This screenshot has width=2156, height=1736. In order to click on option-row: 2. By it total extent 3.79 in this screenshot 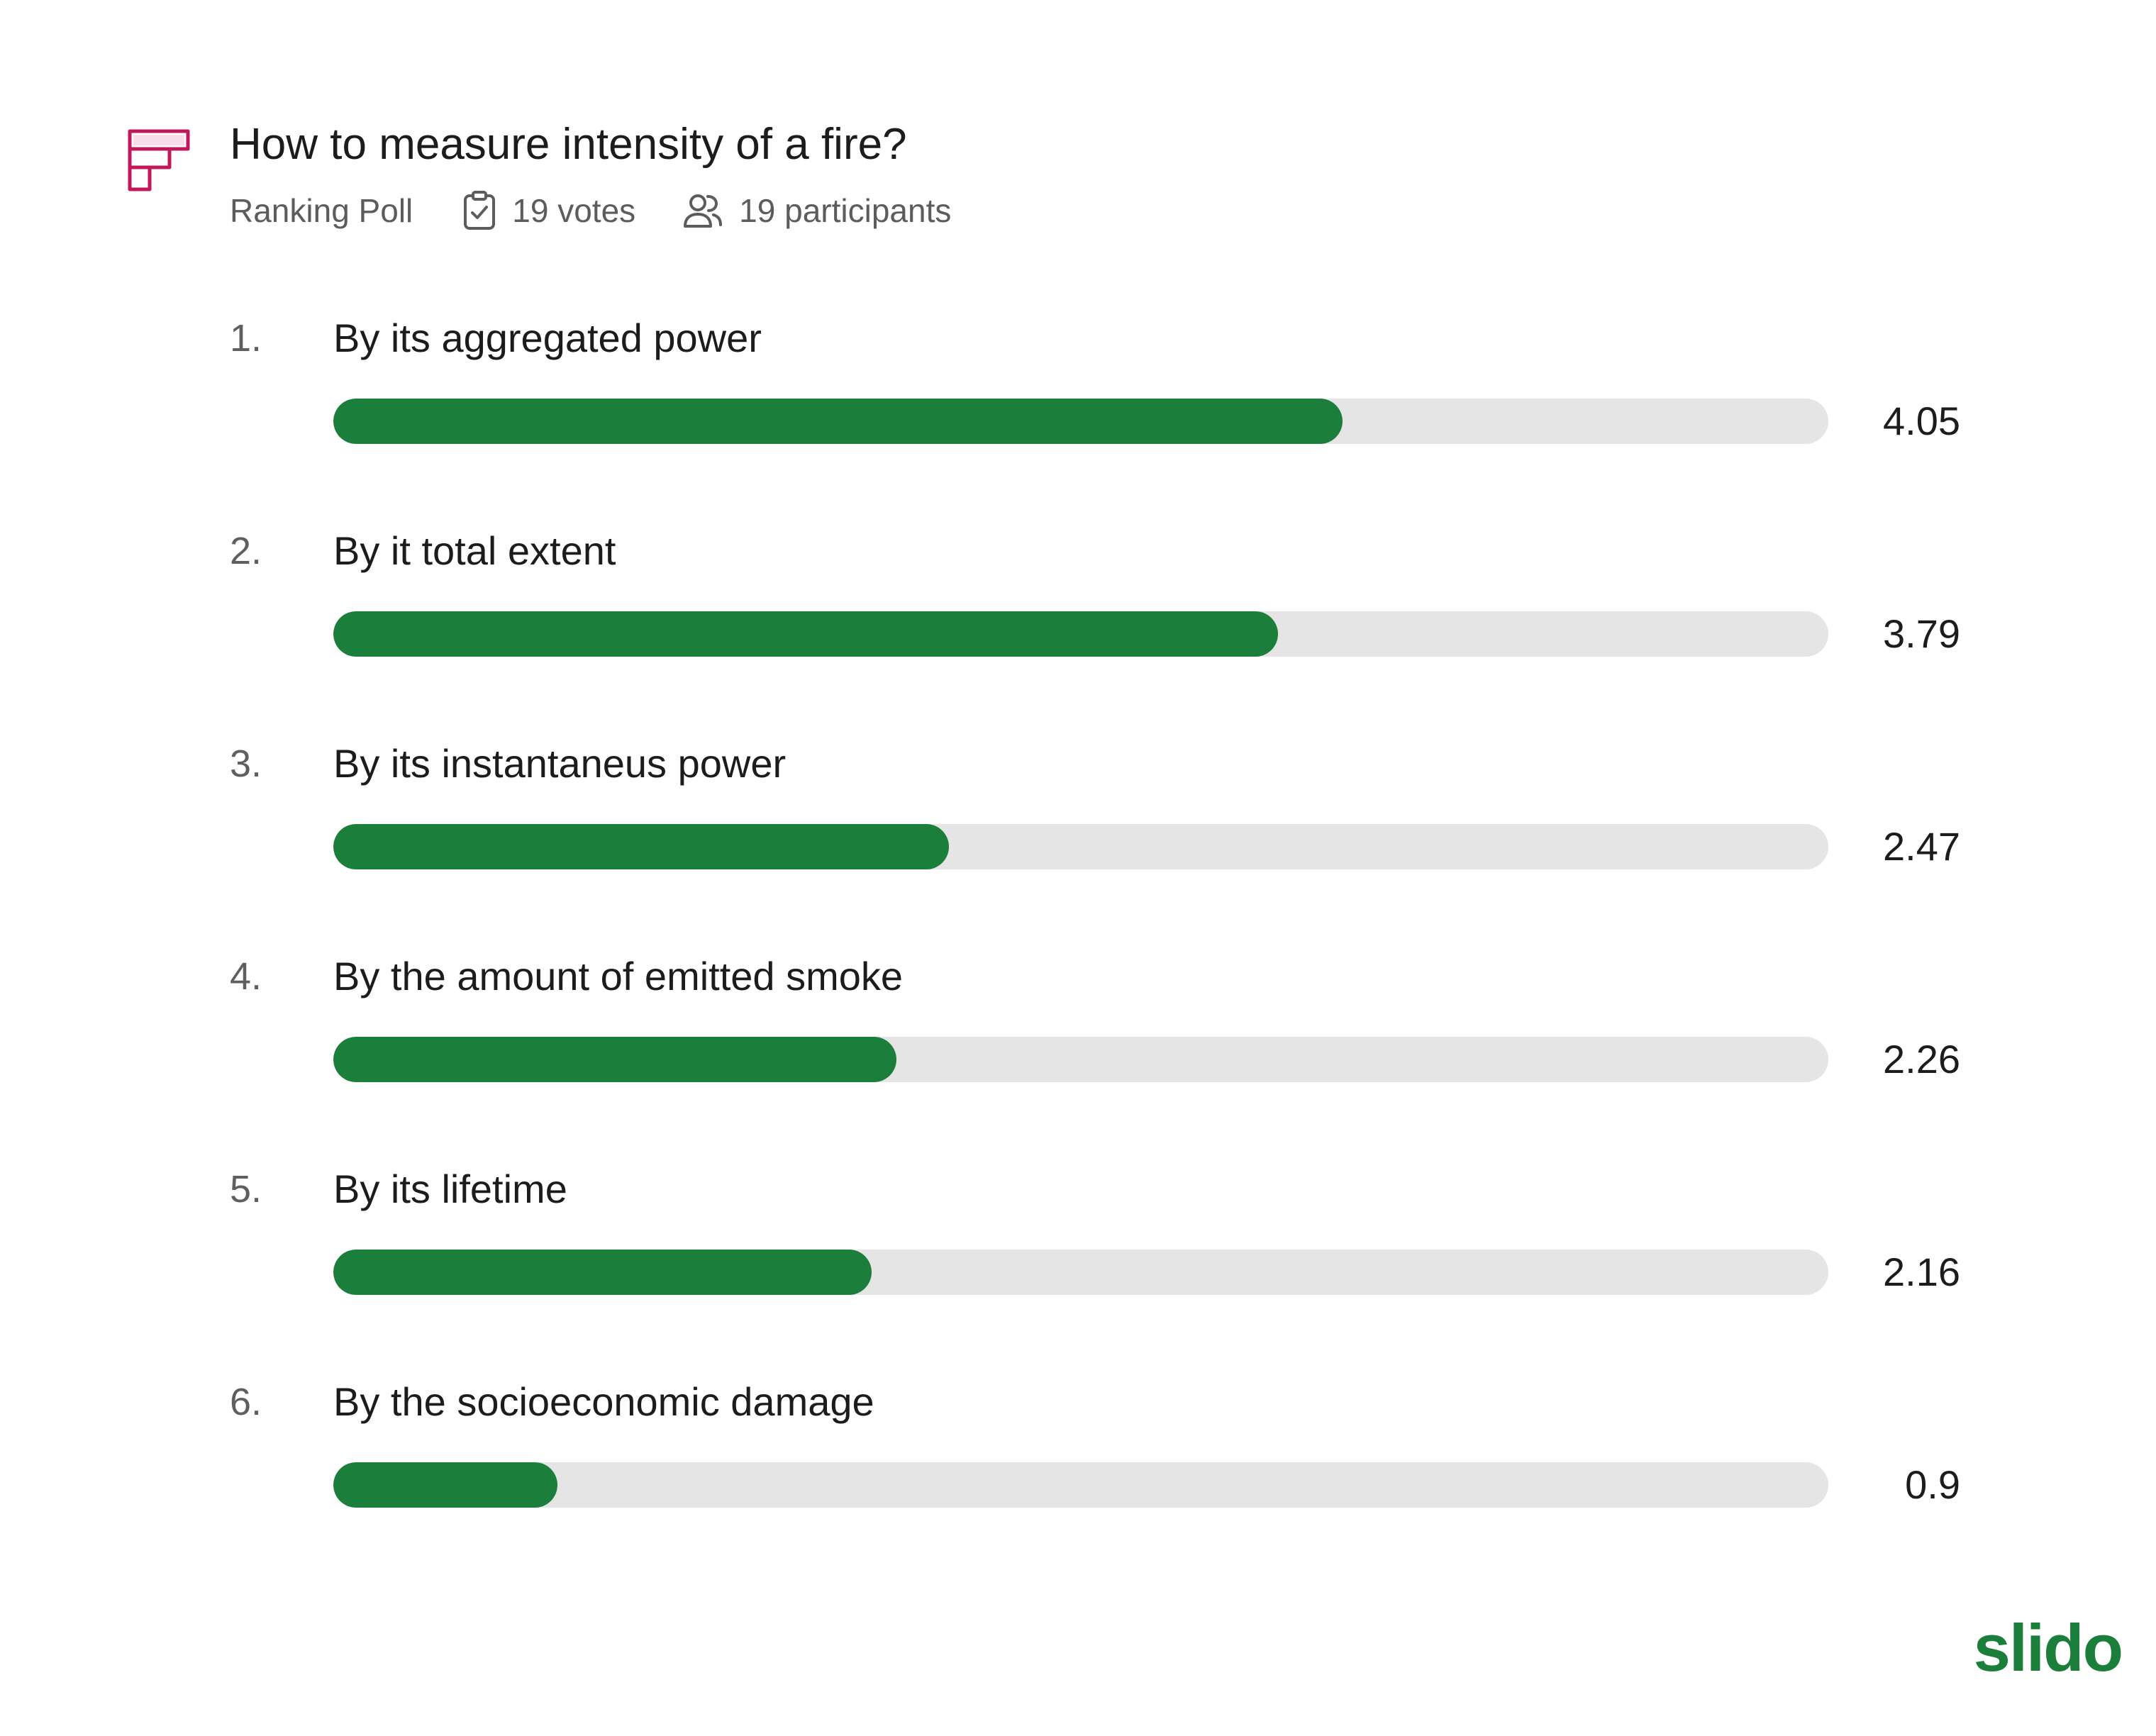, I will do `click(1095, 625)`.